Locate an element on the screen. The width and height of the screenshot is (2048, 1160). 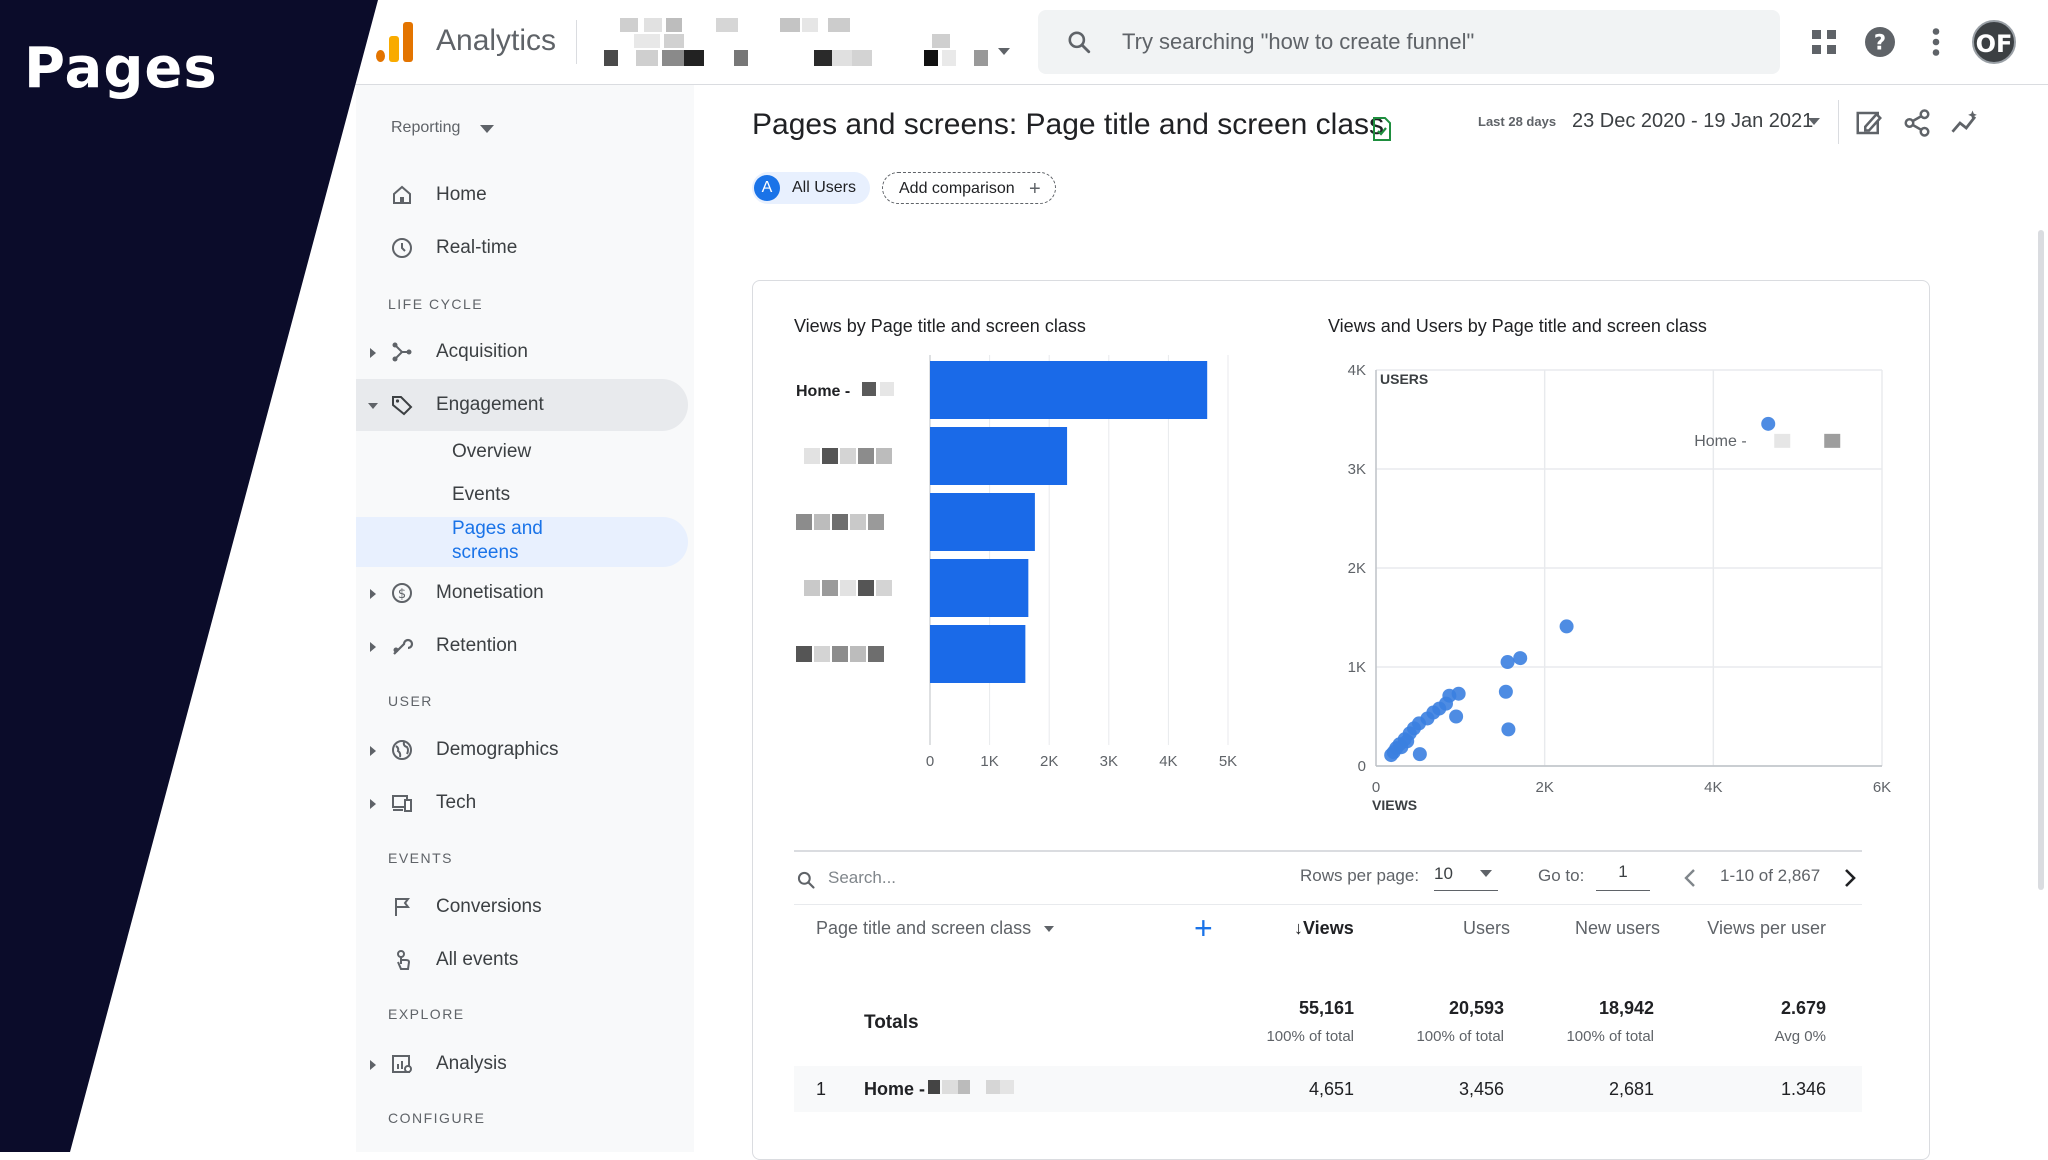
comparison-badge: A is located at coordinates (767, 188).